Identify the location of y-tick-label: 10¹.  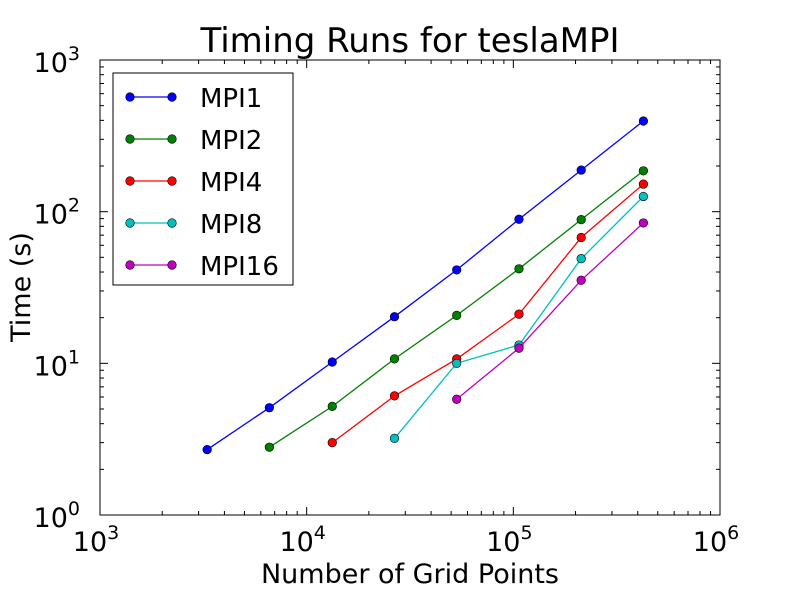
(57, 364).